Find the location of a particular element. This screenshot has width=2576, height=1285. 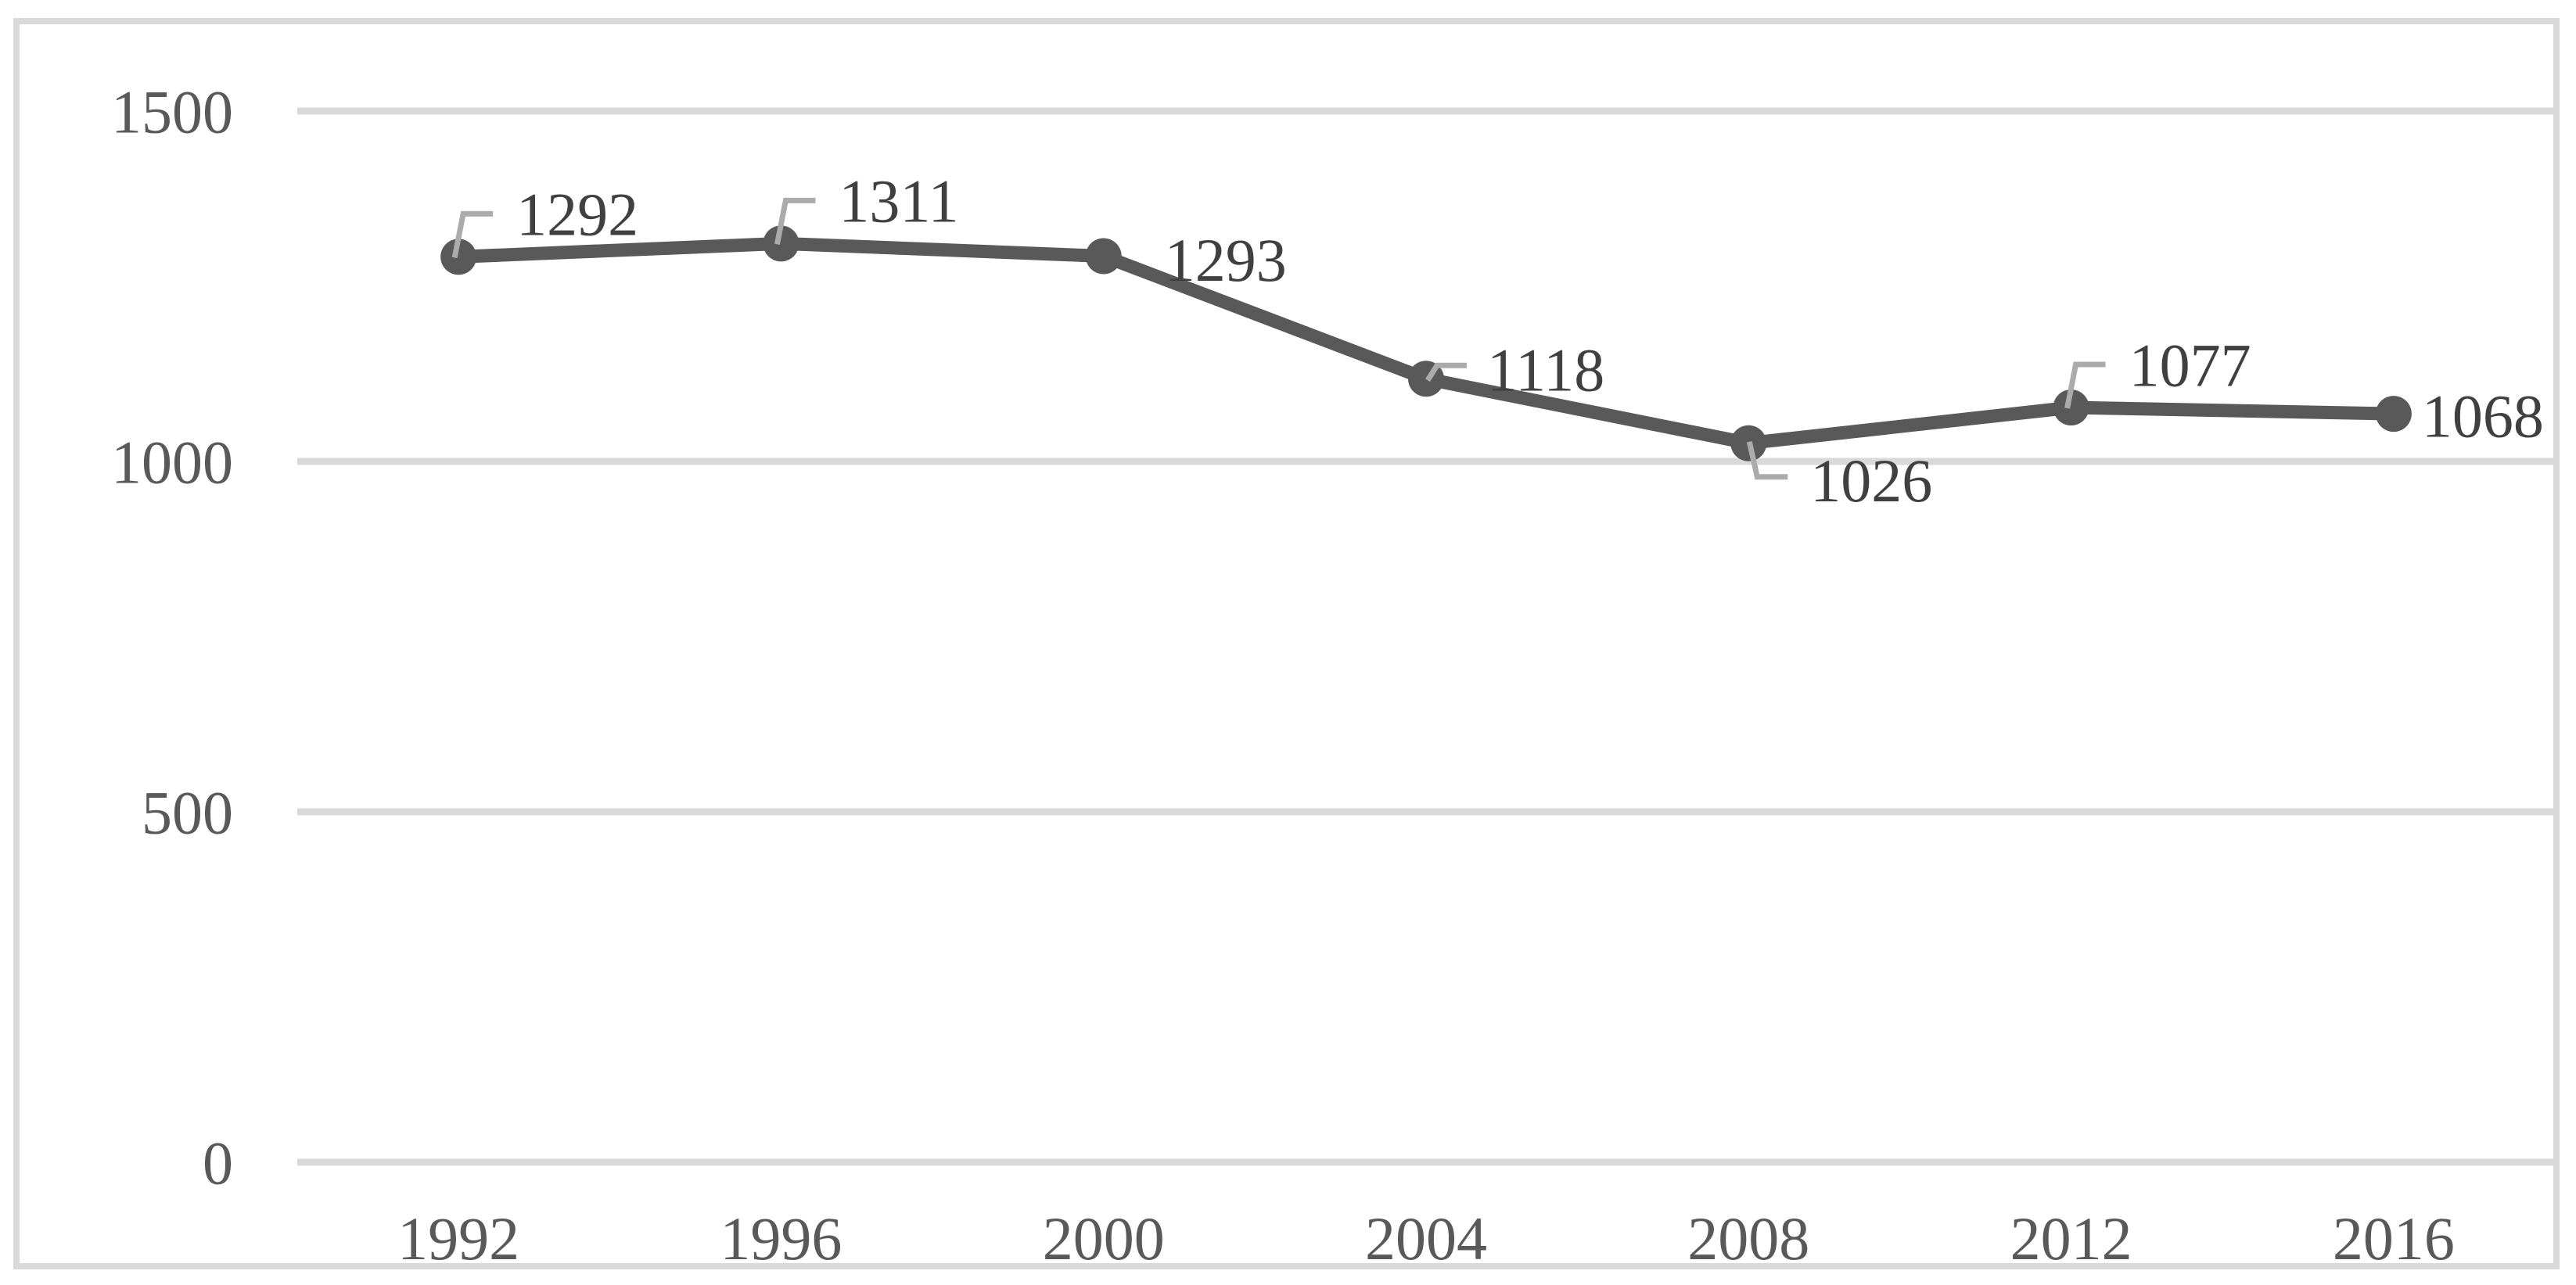

x-axis-tick-label: 2016 is located at coordinates (2394, 1238).